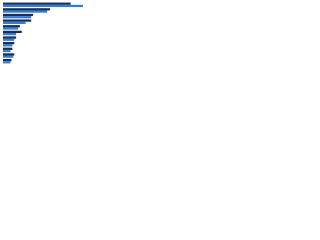 Image resolution: width=320 pixels, height=240 pixels. What do you see at coordinates (43, 33) in the screenshot?
I see `chart` at bounding box center [43, 33].